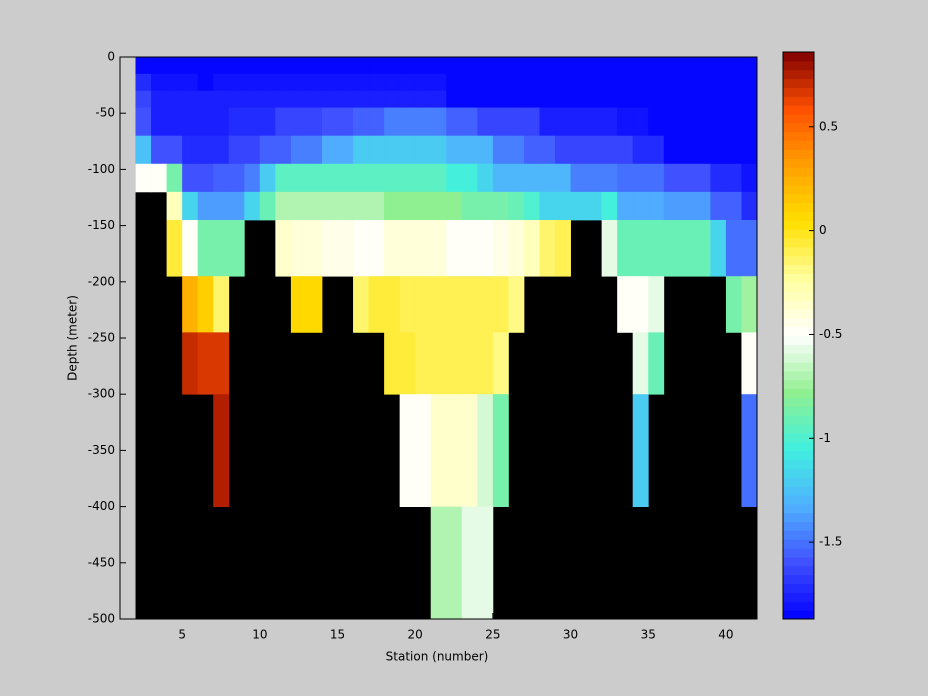 Image resolution: width=928 pixels, height=696 pixels. What do you see at coordinates (415, 635) in the screenshot?
I see `x-tick-label: 20` at bounding box center [415, 635].